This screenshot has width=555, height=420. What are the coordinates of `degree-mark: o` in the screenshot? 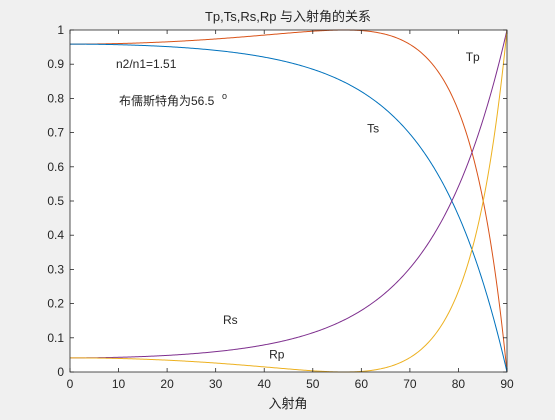 It's located at (224, 96).